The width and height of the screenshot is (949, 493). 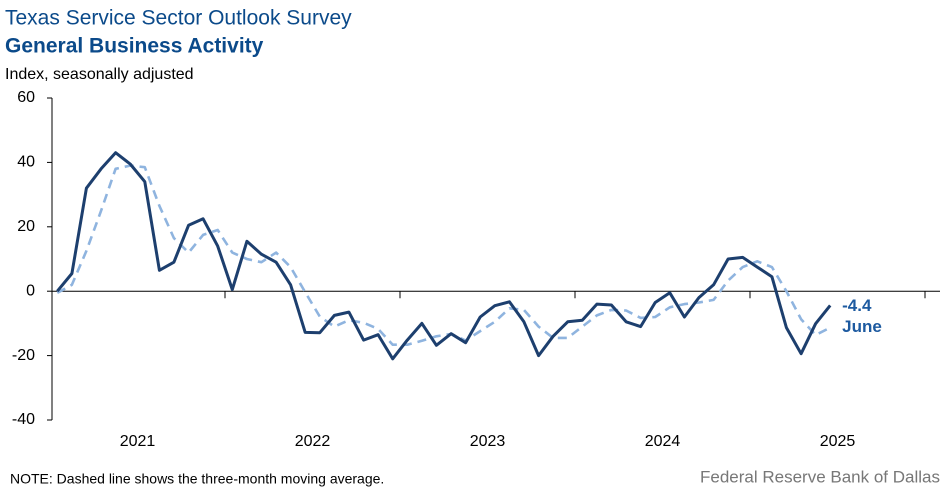 What do you see at coordinates (488, 441) in the screenshot?
I see `x-tick-label: 2023` at bounding box center [488, 441].